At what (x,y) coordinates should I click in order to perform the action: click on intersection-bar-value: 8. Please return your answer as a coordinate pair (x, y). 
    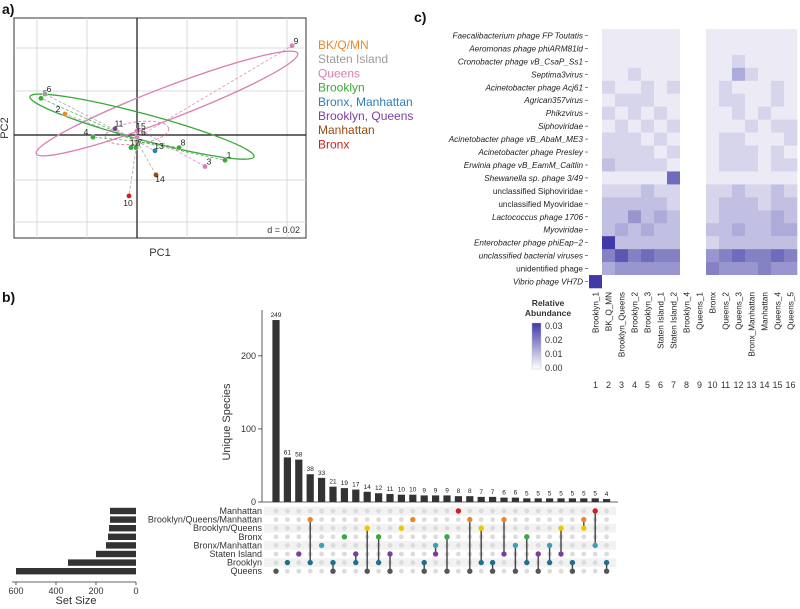
    Looking at the image, I should click on (459, 491).